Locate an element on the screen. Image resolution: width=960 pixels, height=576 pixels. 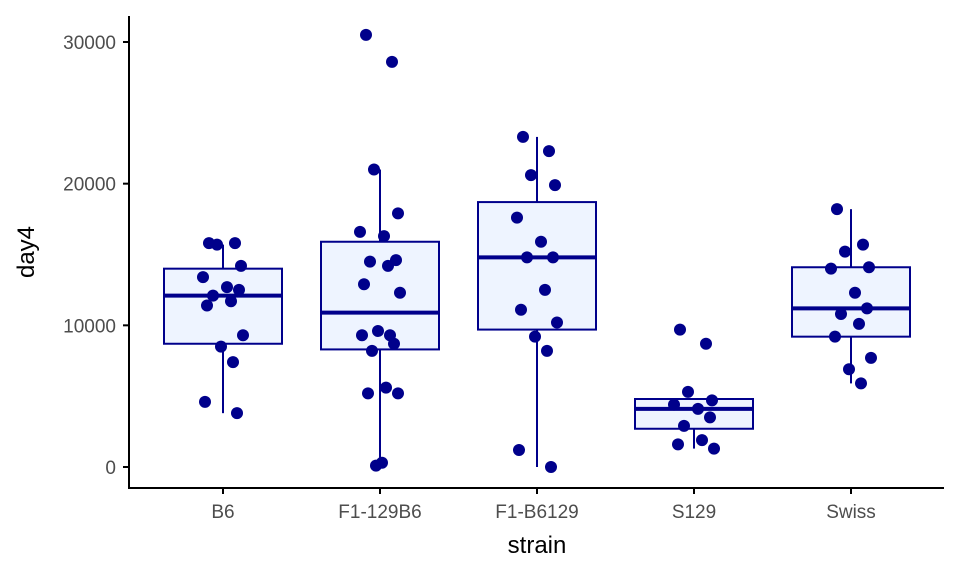
points-f1-b6129 is located at coordinates (537, 301).